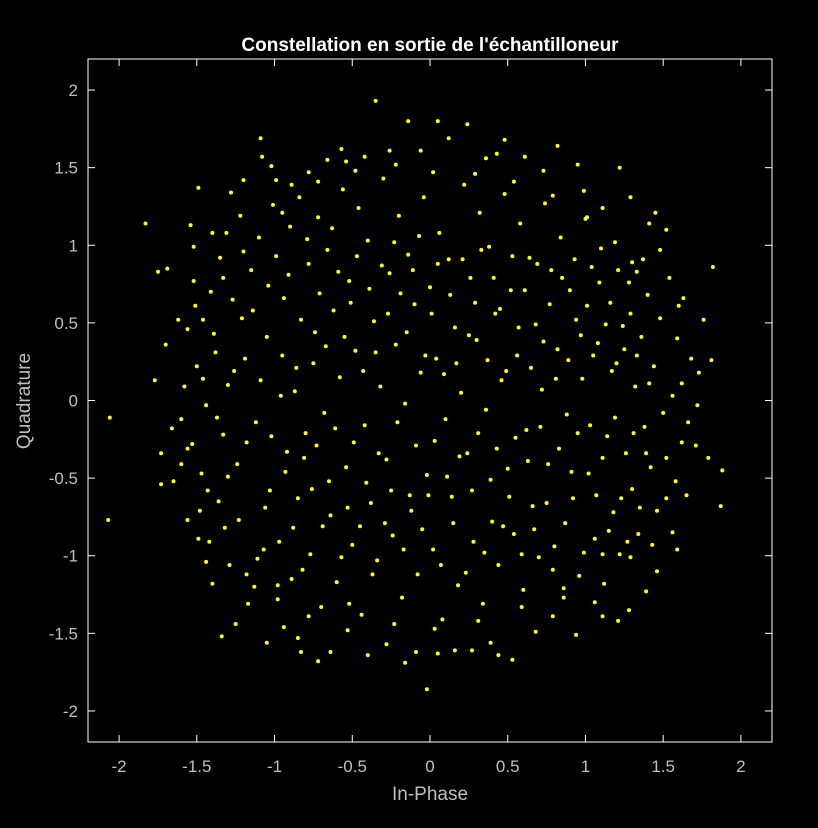 The image size is (818, 828). Describe the element at coordinates (24, 401) in the screenshot. I see `y-axis-label: Quadrature` at that location.